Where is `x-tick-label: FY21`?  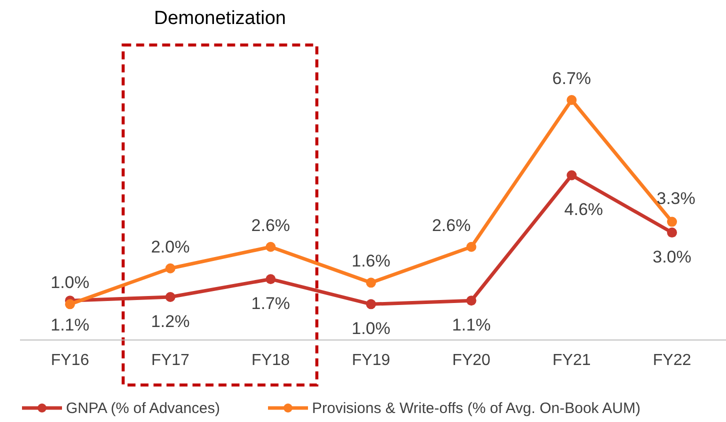
x-tick-label: FY21 is located at coordinates (571, 360).